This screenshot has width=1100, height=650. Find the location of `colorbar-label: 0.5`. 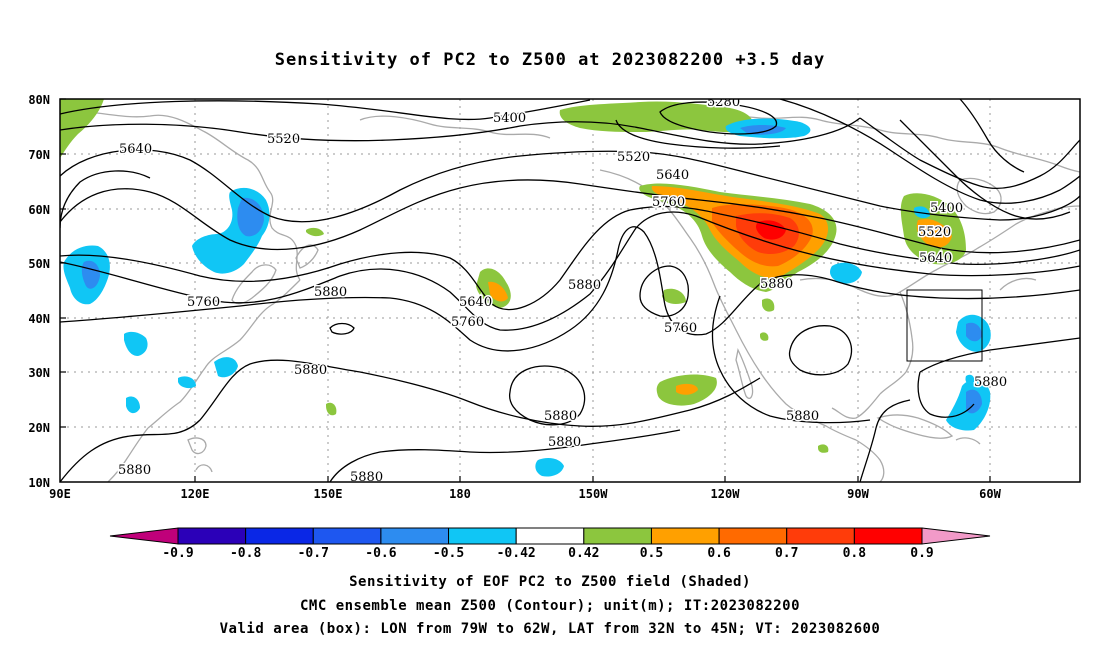

colorbar-label: 0.5 is located at coordinates (651, 553).